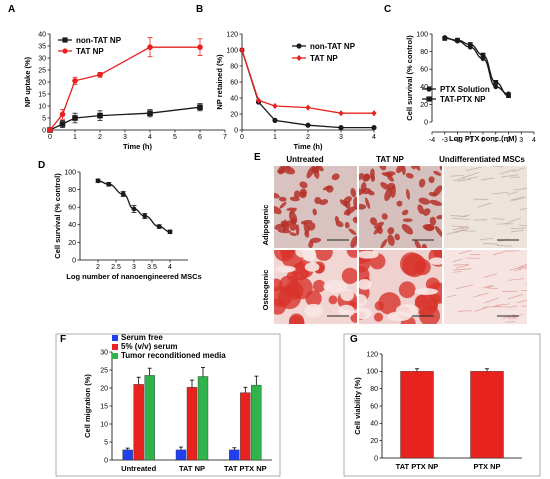 This screenshot has height=479, width=550. Describe the element at coordinates (424, 105) in the screenshot. I see `y-tick-label: 20` at that location.